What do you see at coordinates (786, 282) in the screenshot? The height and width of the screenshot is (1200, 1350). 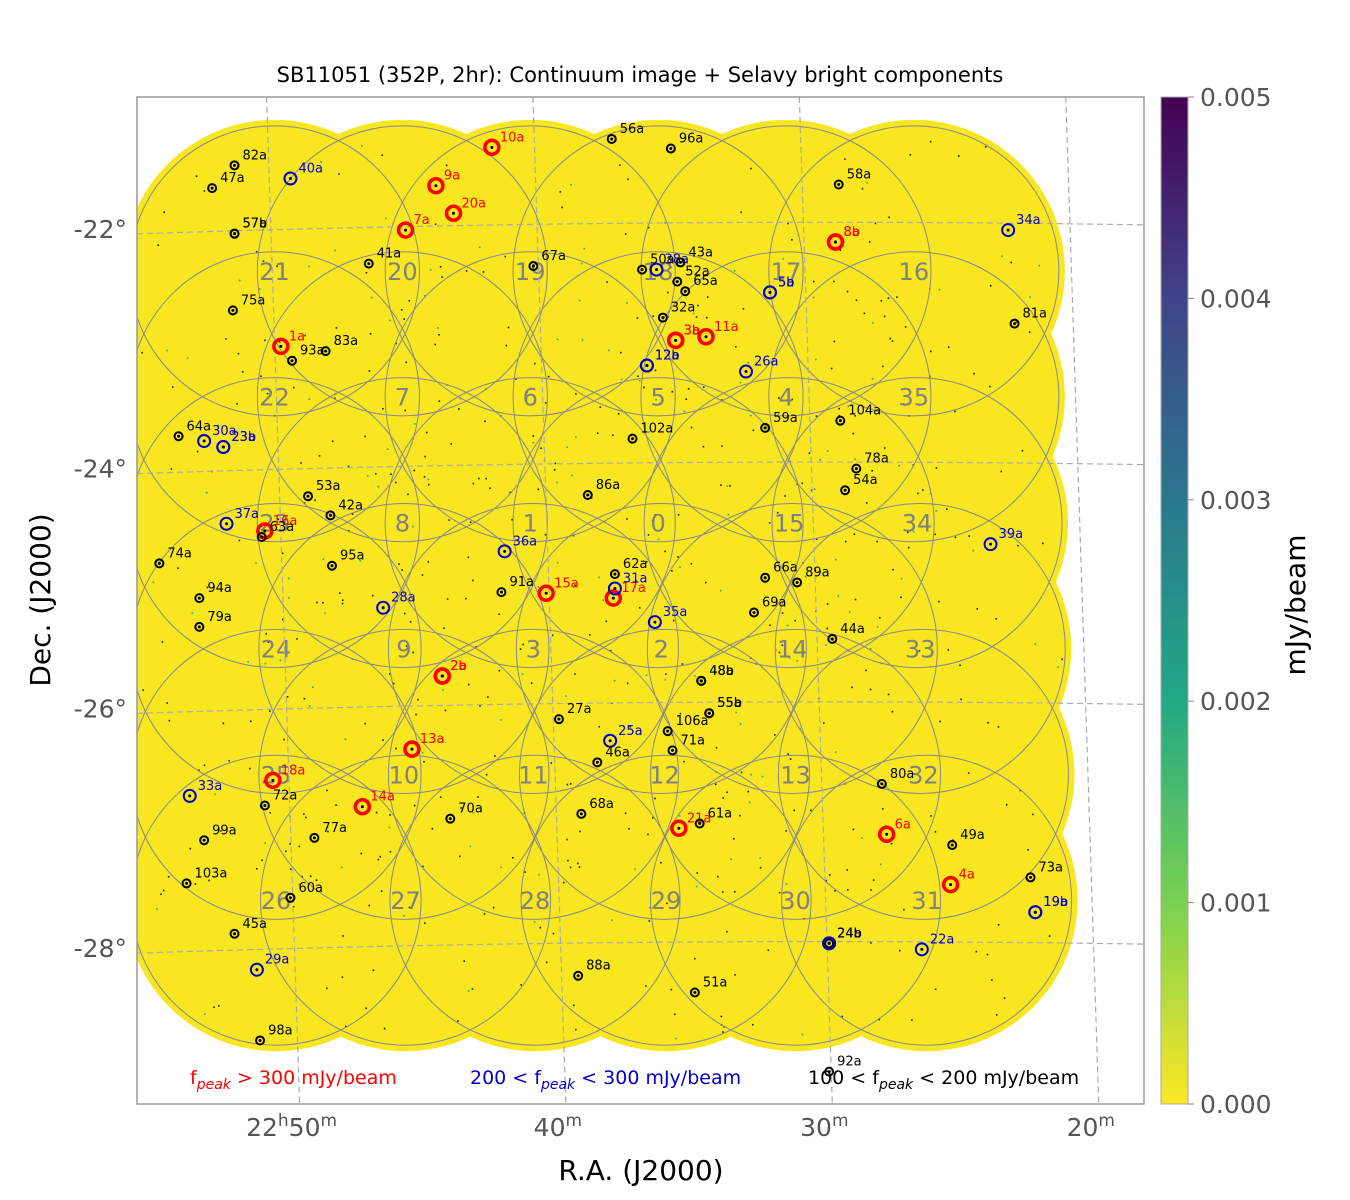 I see `source-label: 5a` at bounding box center [786, 282].